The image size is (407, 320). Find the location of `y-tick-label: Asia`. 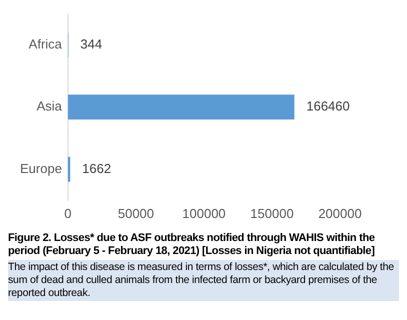

y-tick-label: Asia is located at coordinates (49, 106).